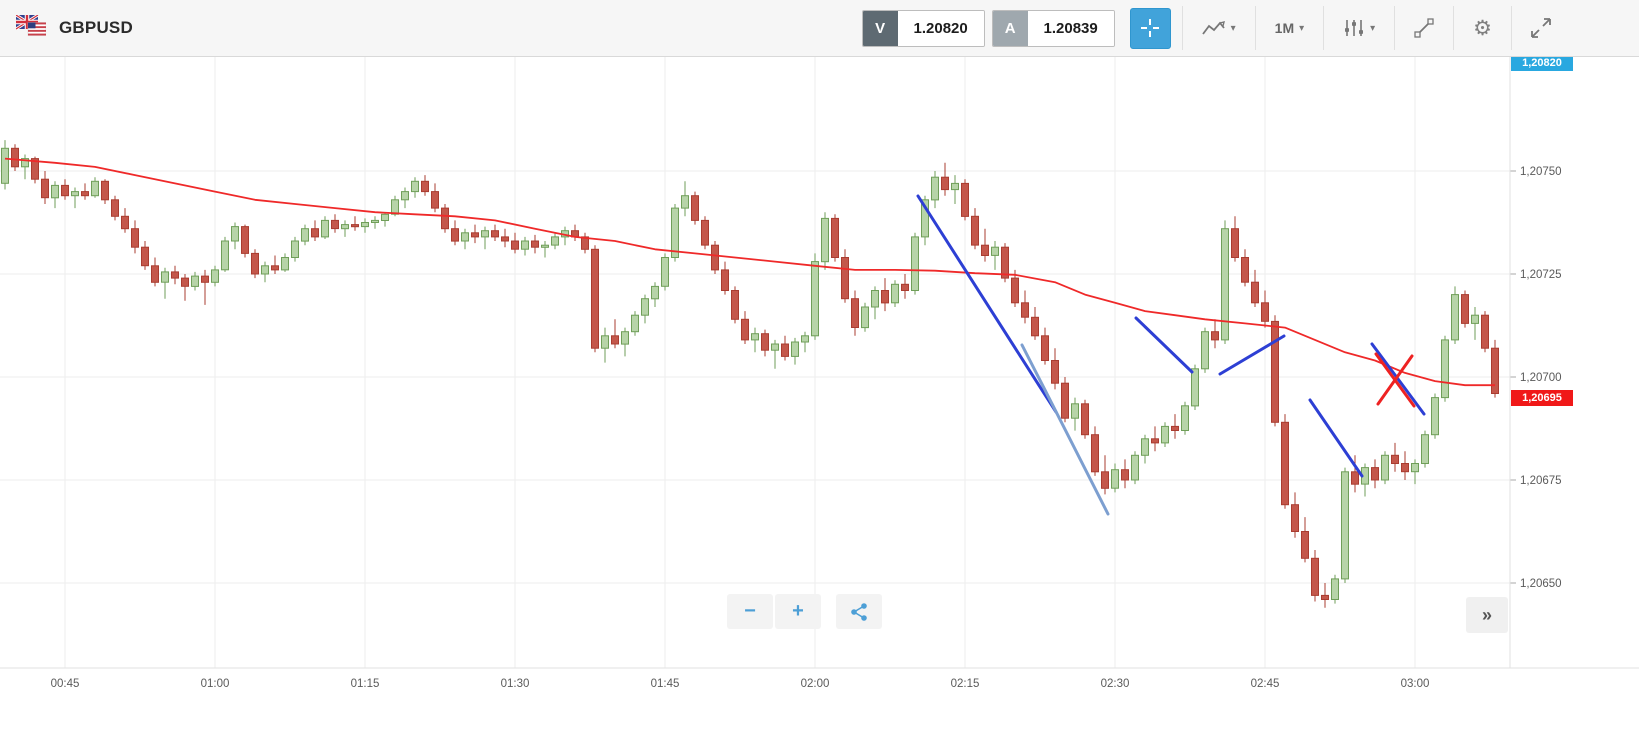 The image size is (1639, 732). I want to click on svg-text: 1,20750, so click(1541, 172).